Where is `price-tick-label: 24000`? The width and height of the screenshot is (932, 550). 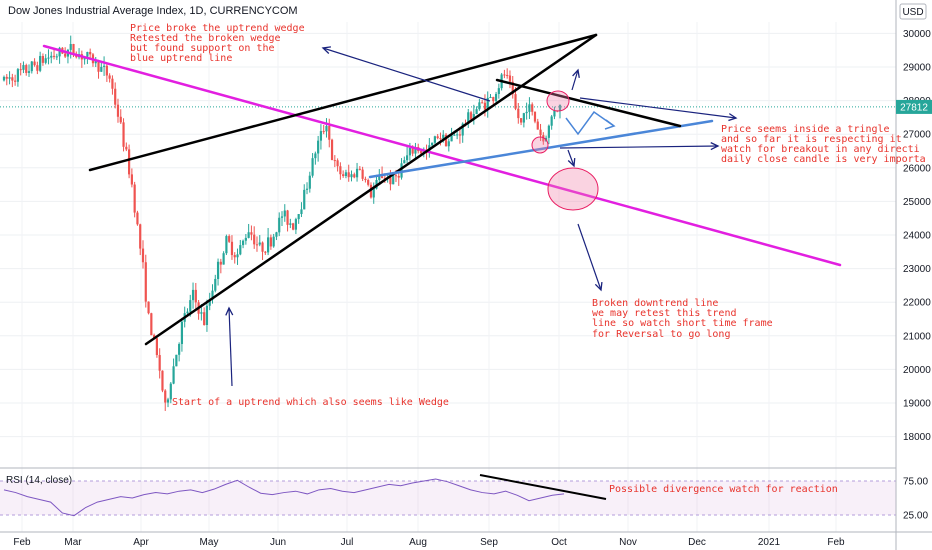
price-tick-label: 24000 is located at coordinates (917, 236).